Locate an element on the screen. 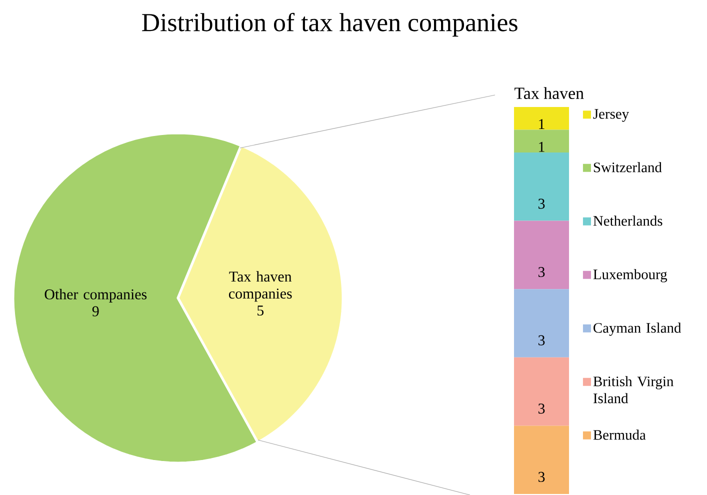  data-label: 9 is located at coordinates (95, 311).